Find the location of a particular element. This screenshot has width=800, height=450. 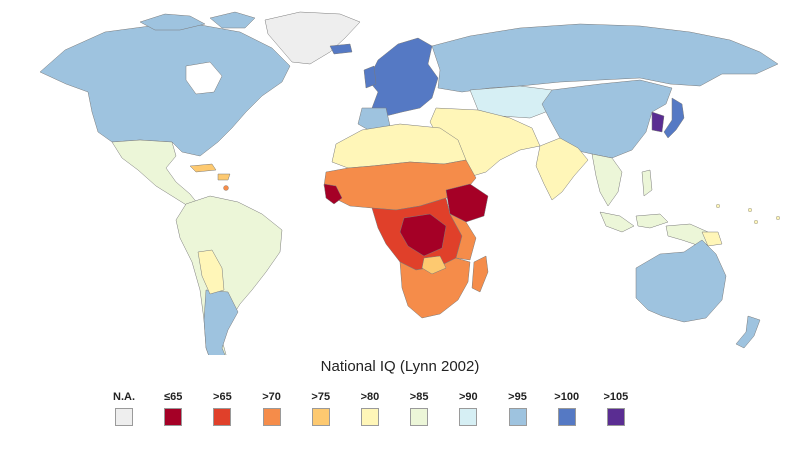

region-south-america is located at coordinates (229, 275).